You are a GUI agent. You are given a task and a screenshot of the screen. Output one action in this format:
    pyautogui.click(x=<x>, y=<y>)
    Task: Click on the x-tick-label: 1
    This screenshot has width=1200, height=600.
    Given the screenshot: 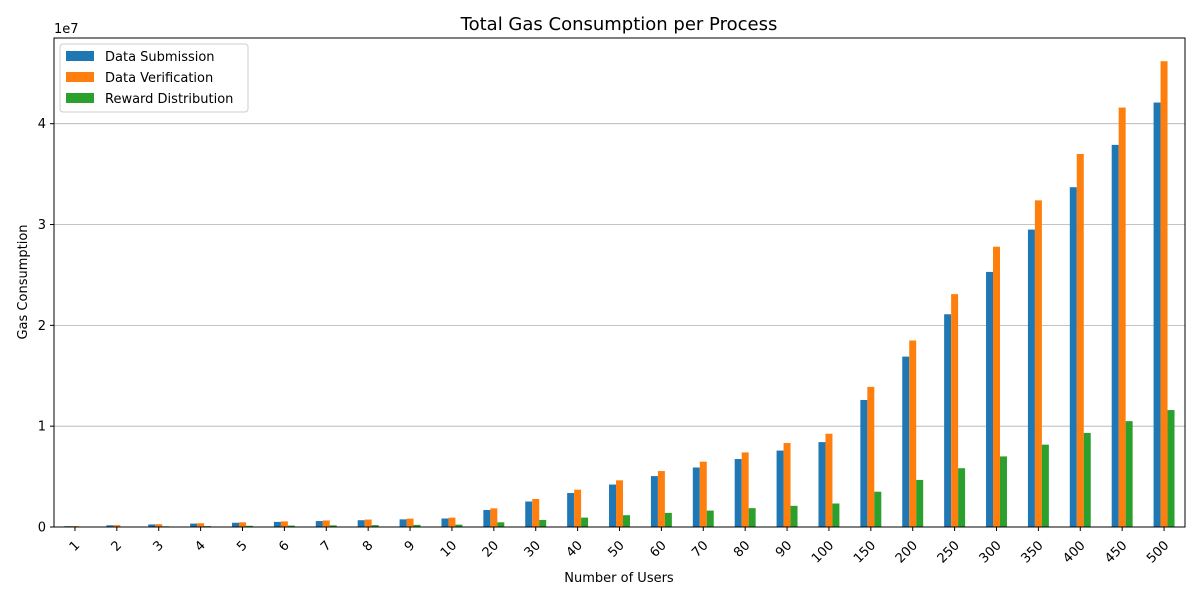 What is the action you would take?
    pyautogui.click(x=75, y=546)
    